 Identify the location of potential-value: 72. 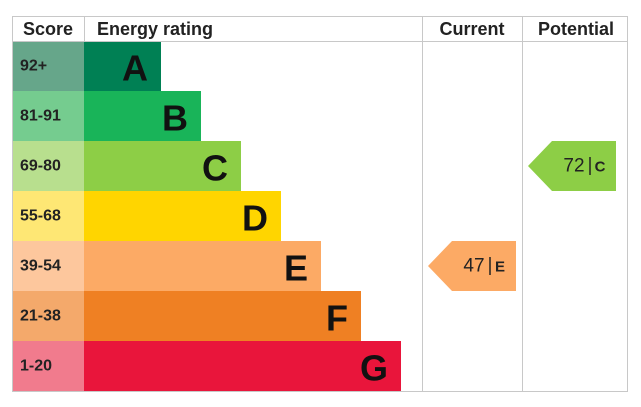
(573, 166).